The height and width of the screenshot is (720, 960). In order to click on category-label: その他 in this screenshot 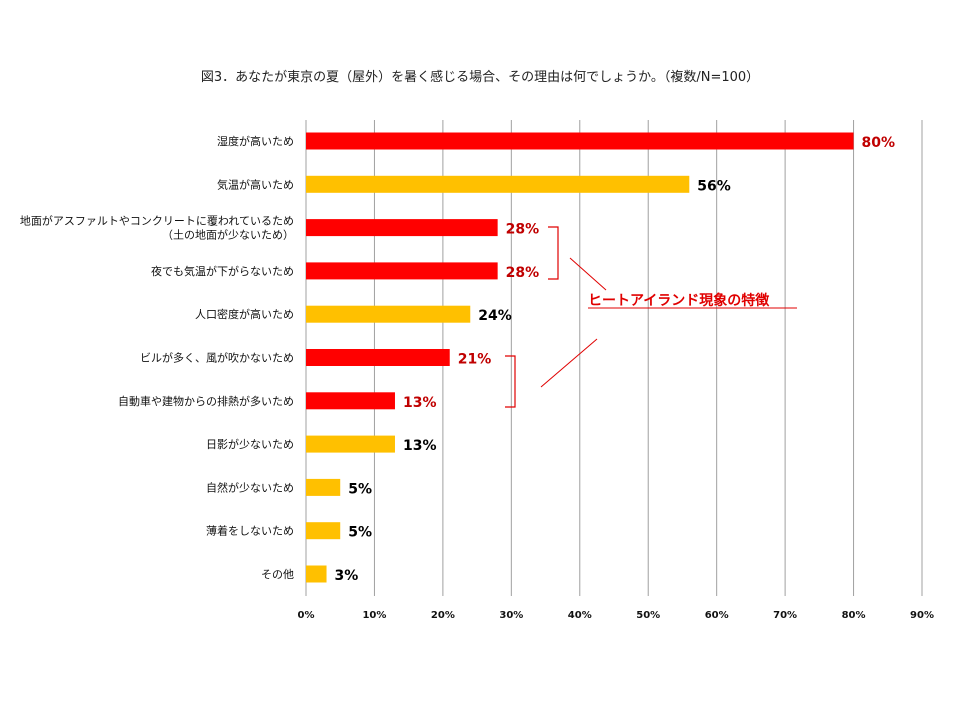, I will do `click(277, 574)`.